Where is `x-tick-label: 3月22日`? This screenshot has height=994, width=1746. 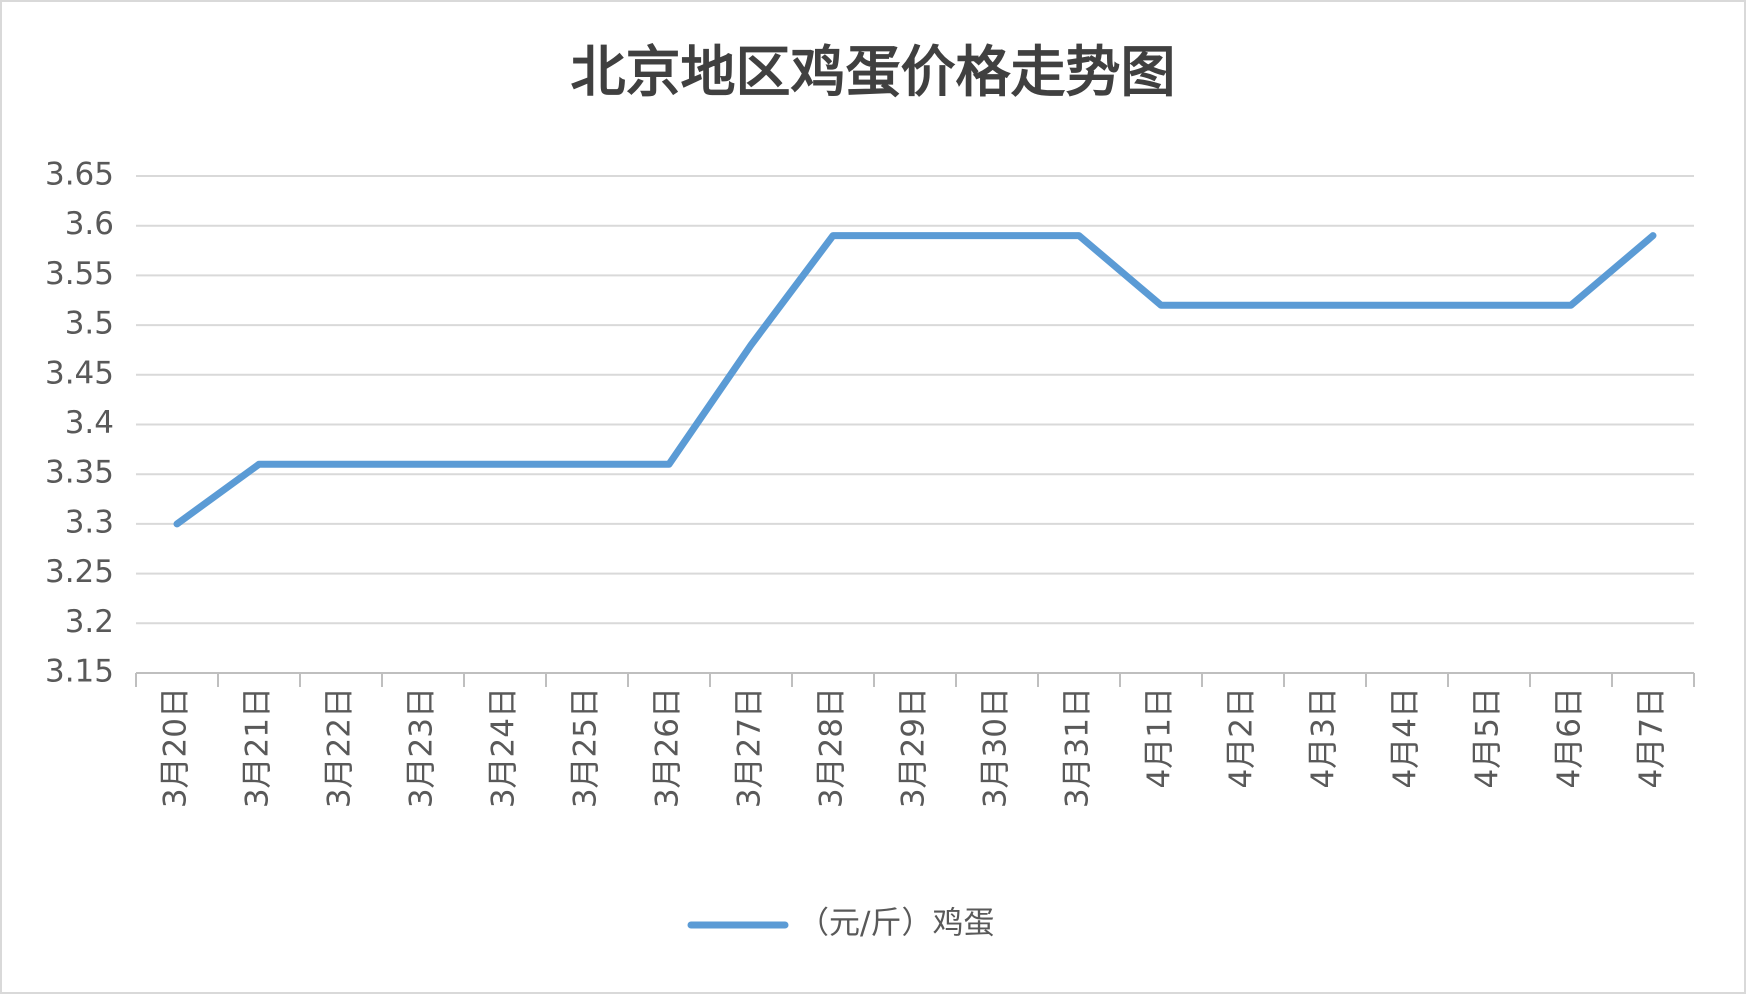 x-tick-label: 3月22日 is located at coordinates (340, 747).